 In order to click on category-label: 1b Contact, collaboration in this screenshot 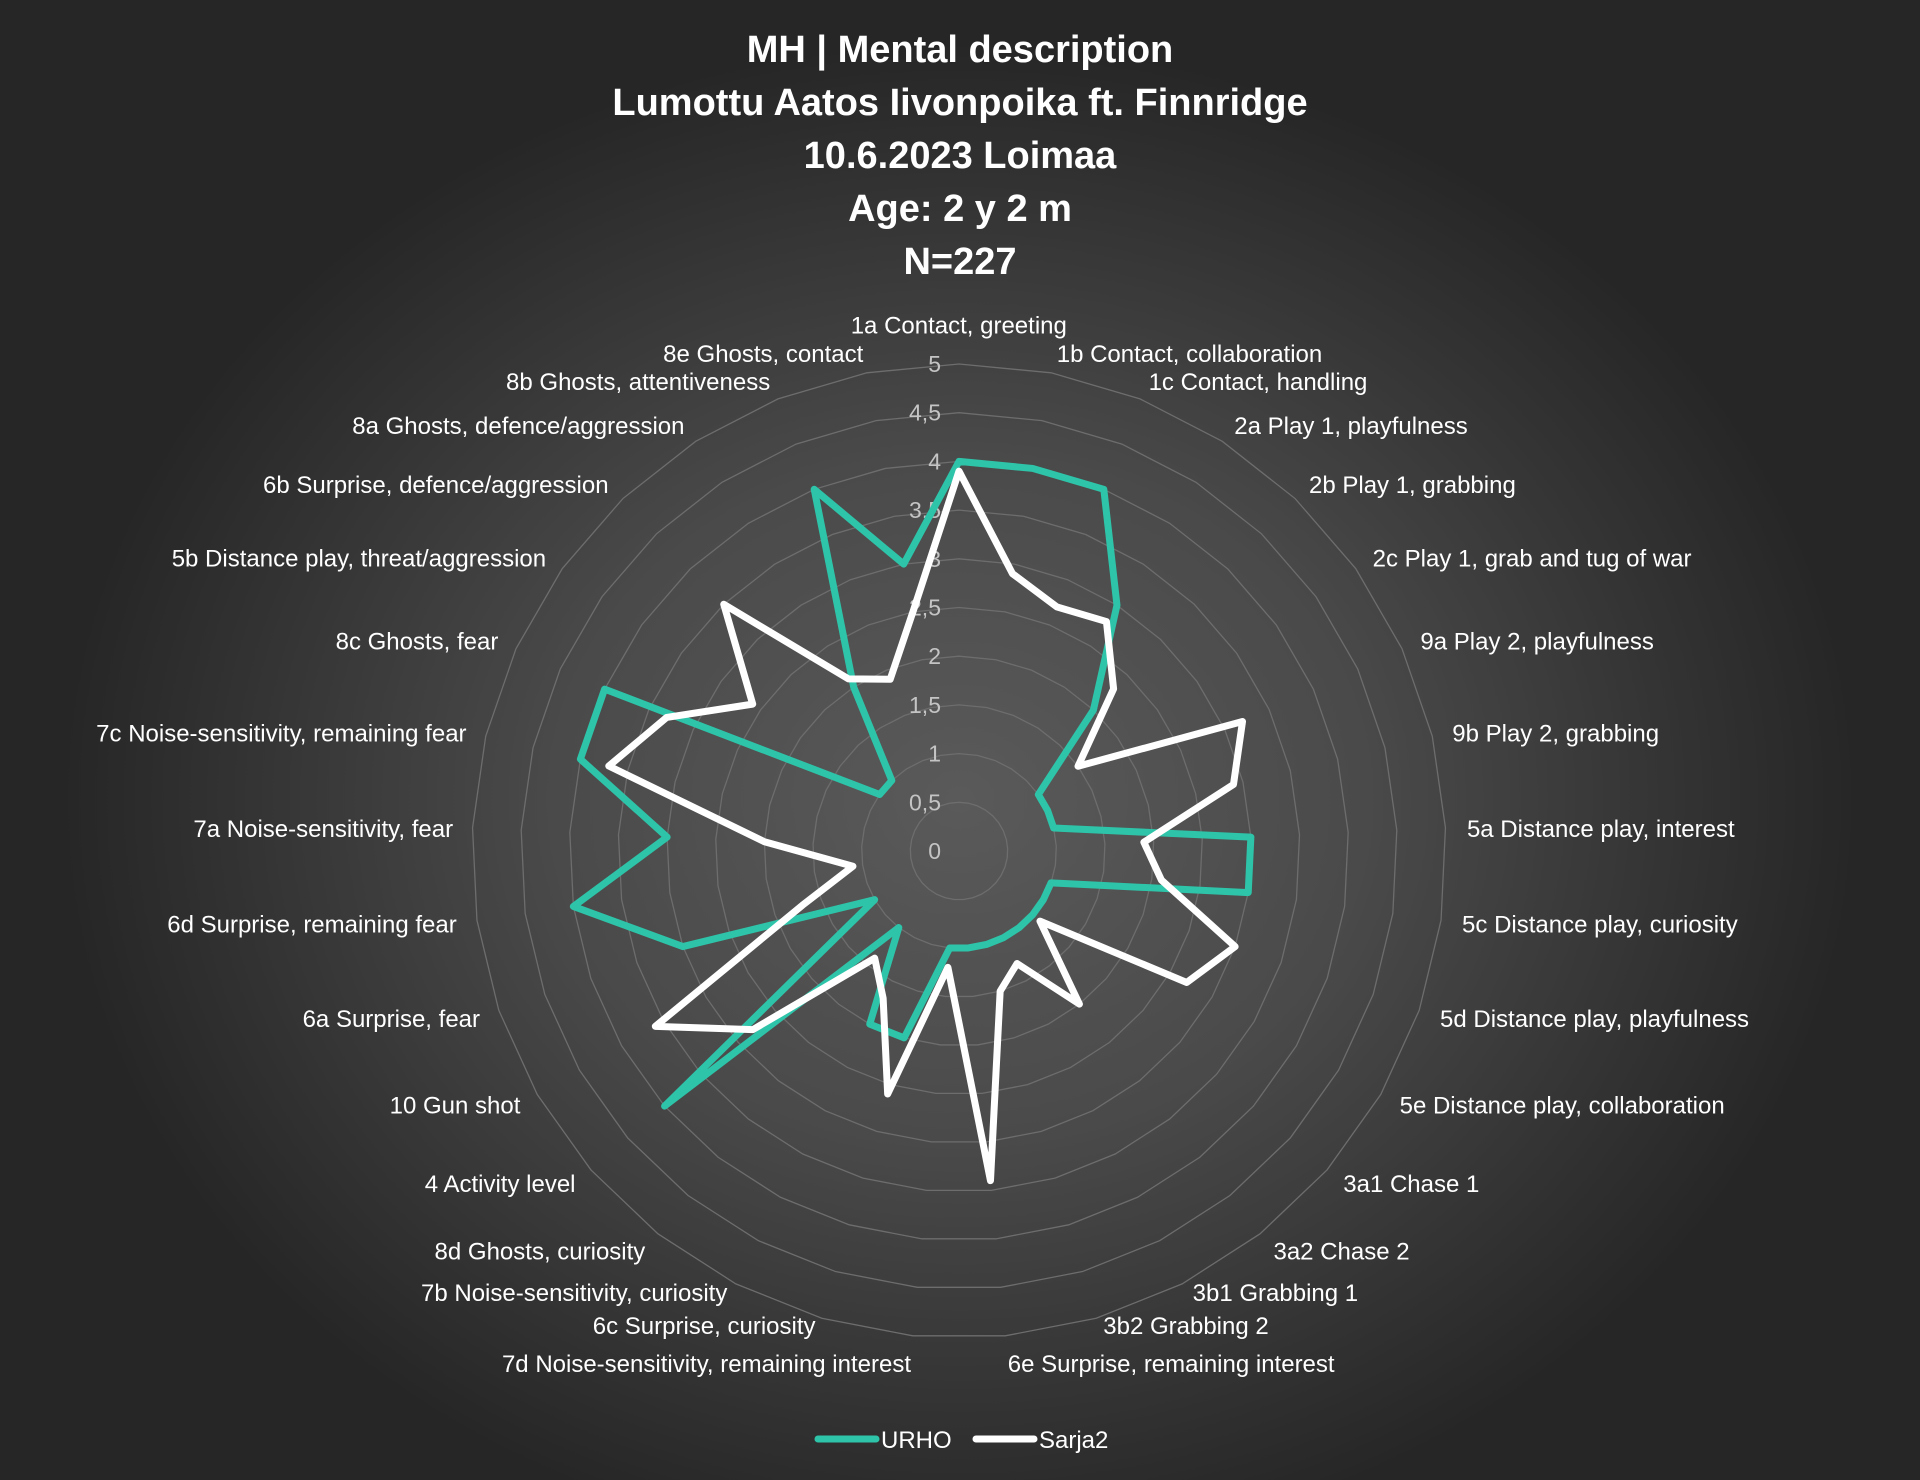, I will do `click(1190, 354)`.